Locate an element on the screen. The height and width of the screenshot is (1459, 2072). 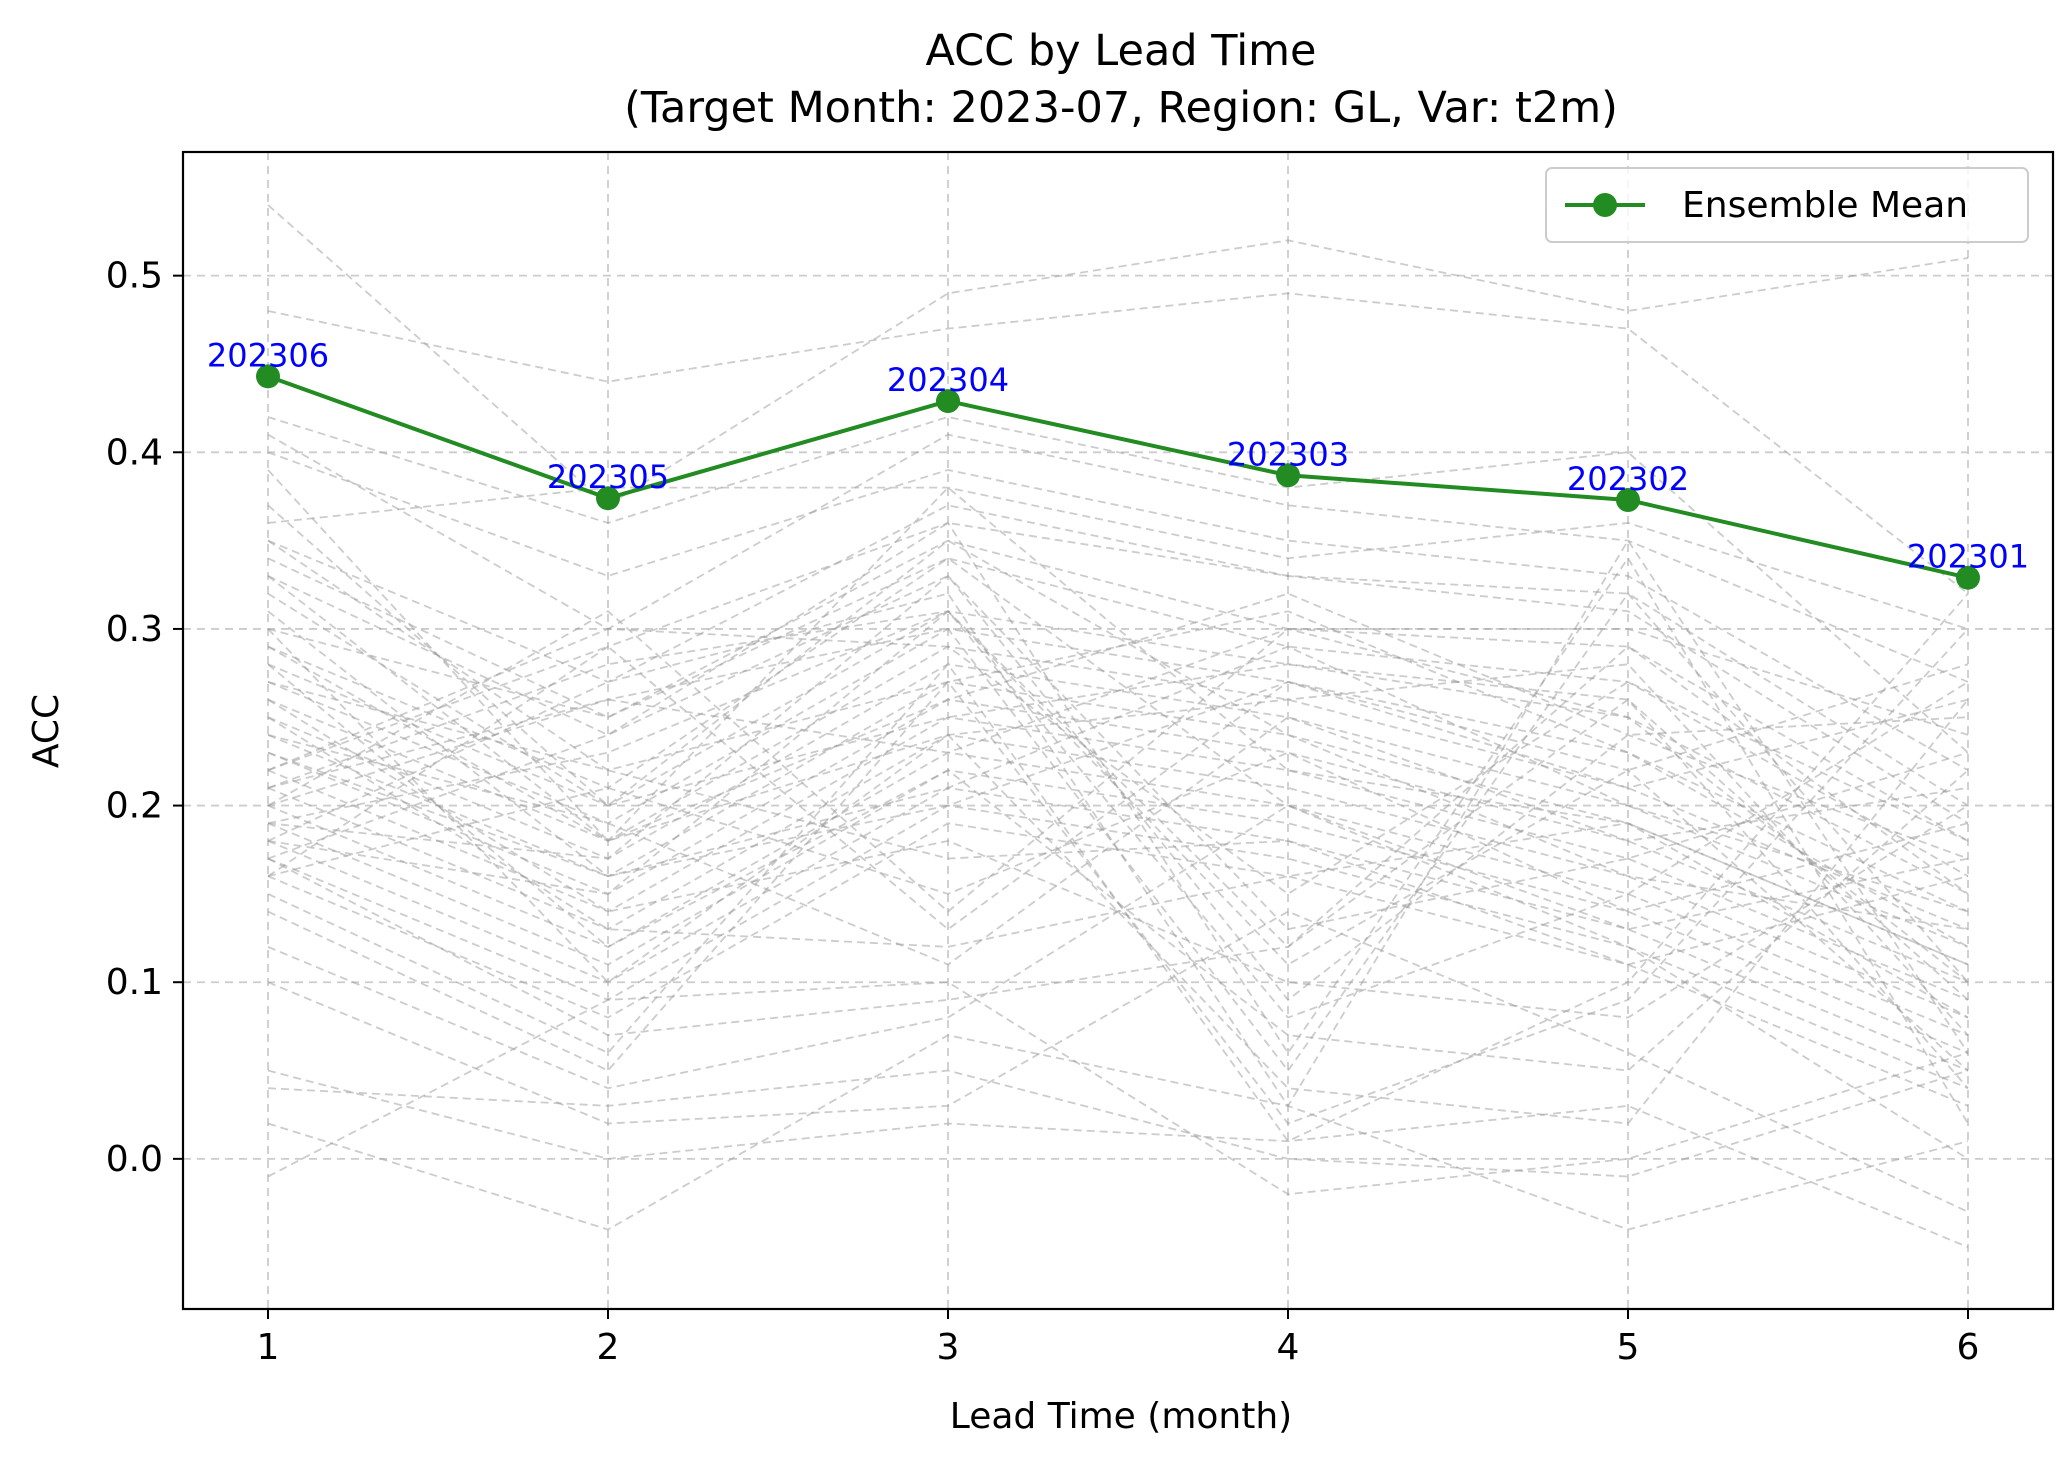
ensemble-mean-line is located at coordinates (1118, 477).